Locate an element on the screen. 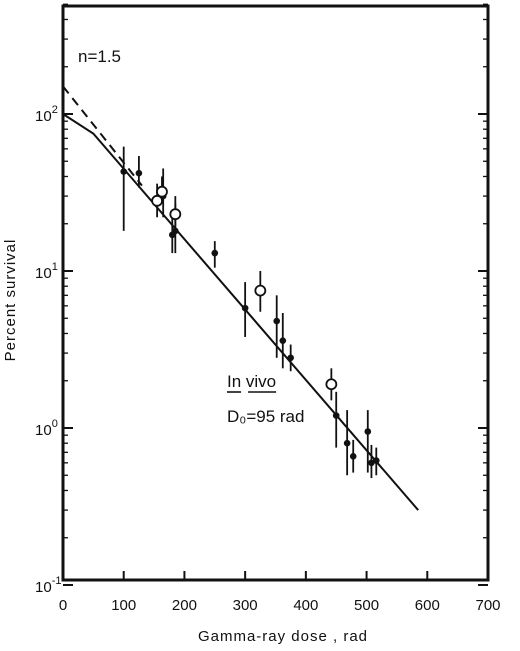 The width and height of the screenshot is (520, 651). x-tick-label: 700 is located at coordinates (487, 605).